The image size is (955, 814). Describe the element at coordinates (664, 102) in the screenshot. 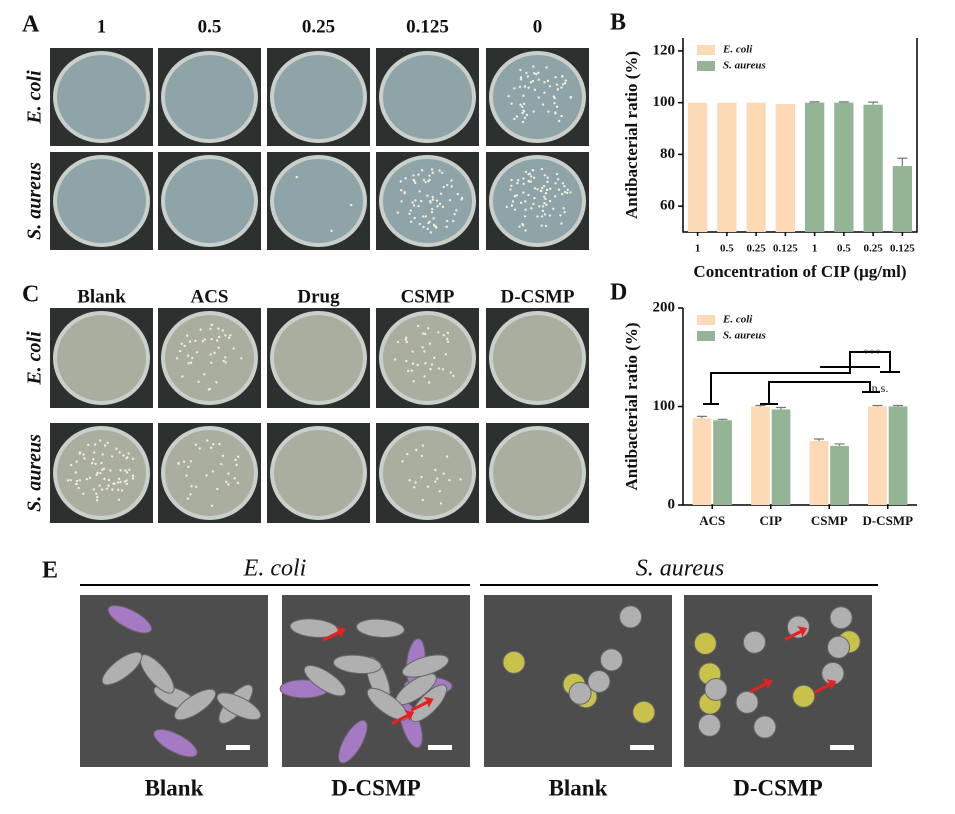

I see `y-tick-label: 100` at that location.